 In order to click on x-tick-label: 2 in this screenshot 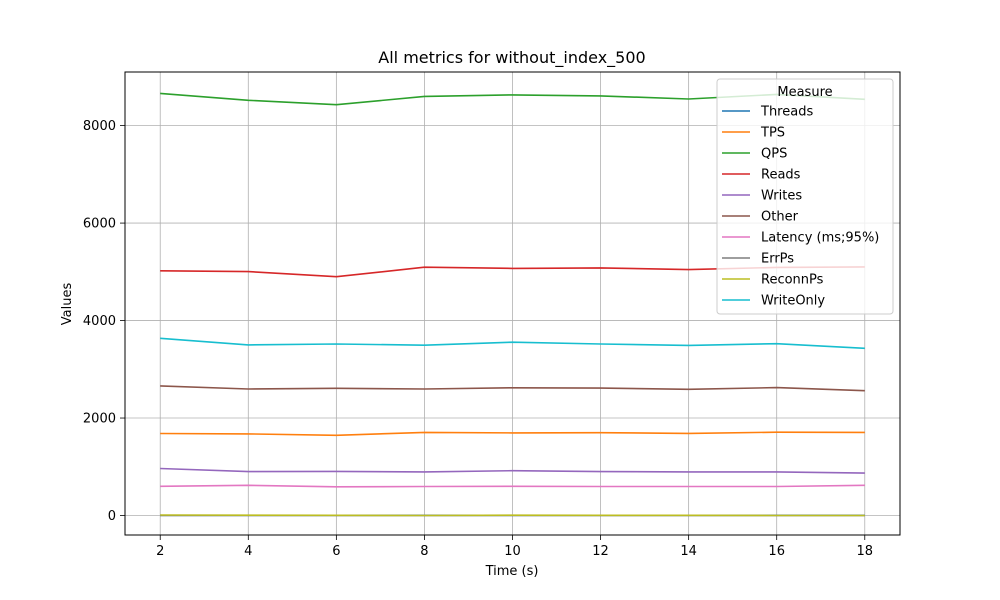, I will do `click(160, 551)`.